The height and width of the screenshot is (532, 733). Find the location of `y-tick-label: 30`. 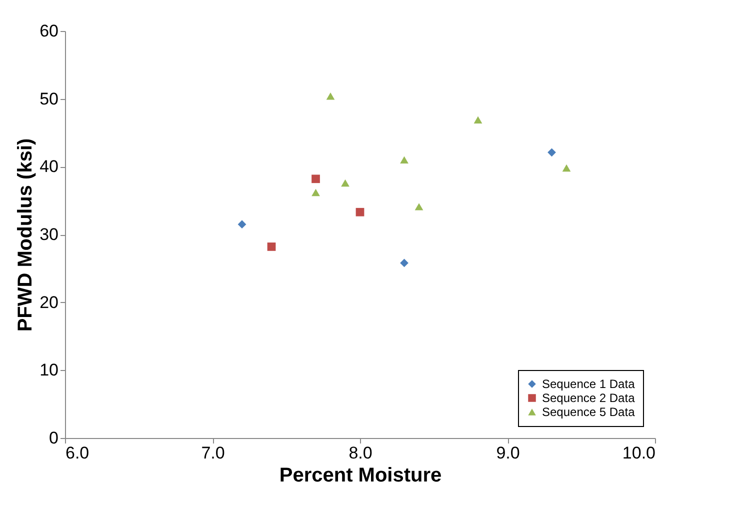

y-tick-label: 30 is located at coordinates (49, 234).